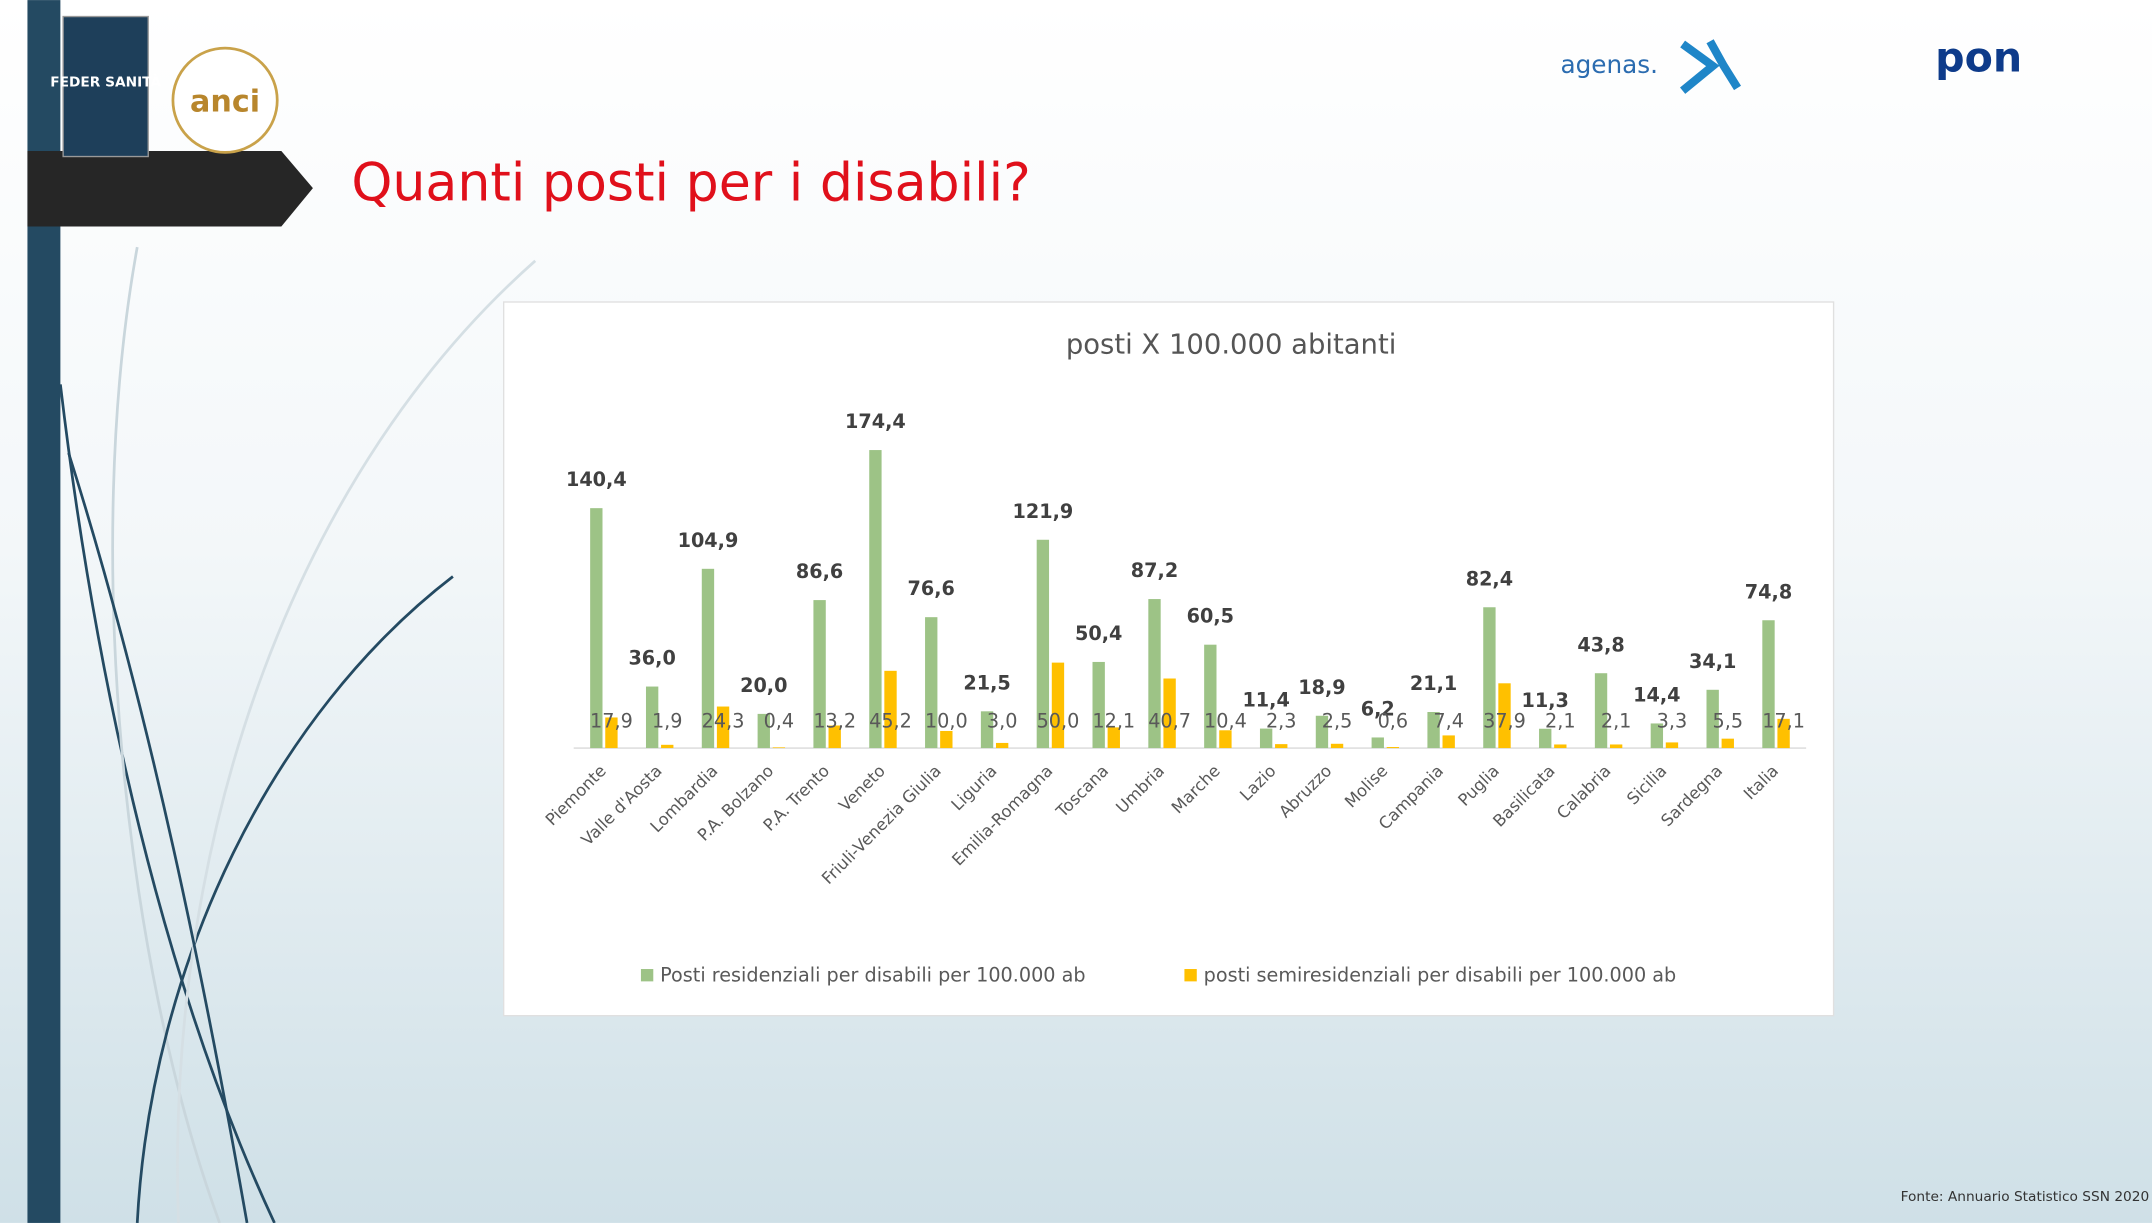 The image size is (2152, 1227). What do you see at coordinates (834, 720) in the screenshot?
I see `value-label: 13,2` at bounding box center [834, 720].